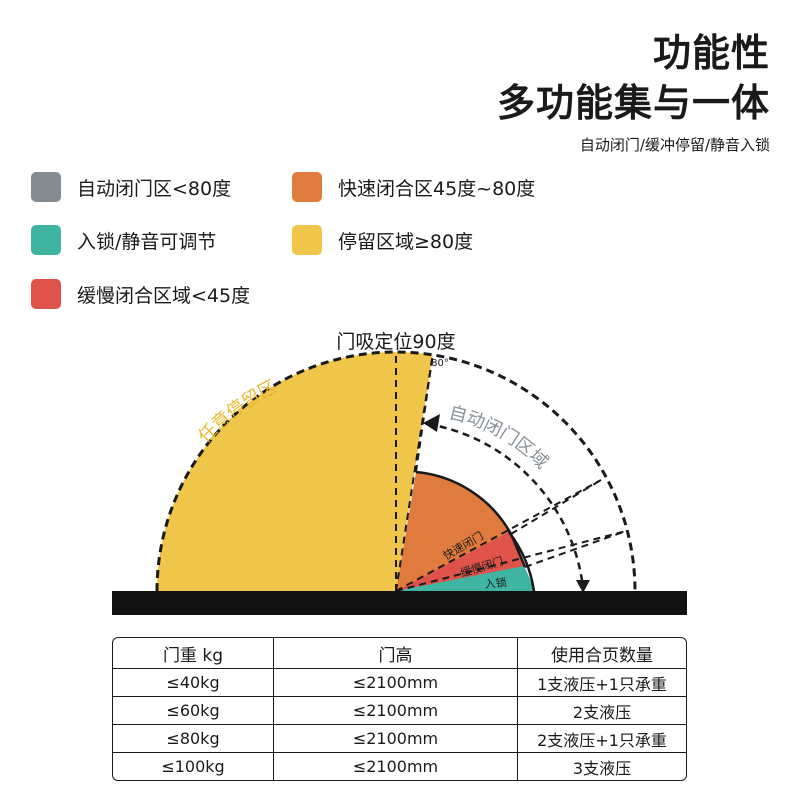 This screenshot has height=800, width=800. I want to click on legend-label: 停留区域≥80度, so click(406, 241).